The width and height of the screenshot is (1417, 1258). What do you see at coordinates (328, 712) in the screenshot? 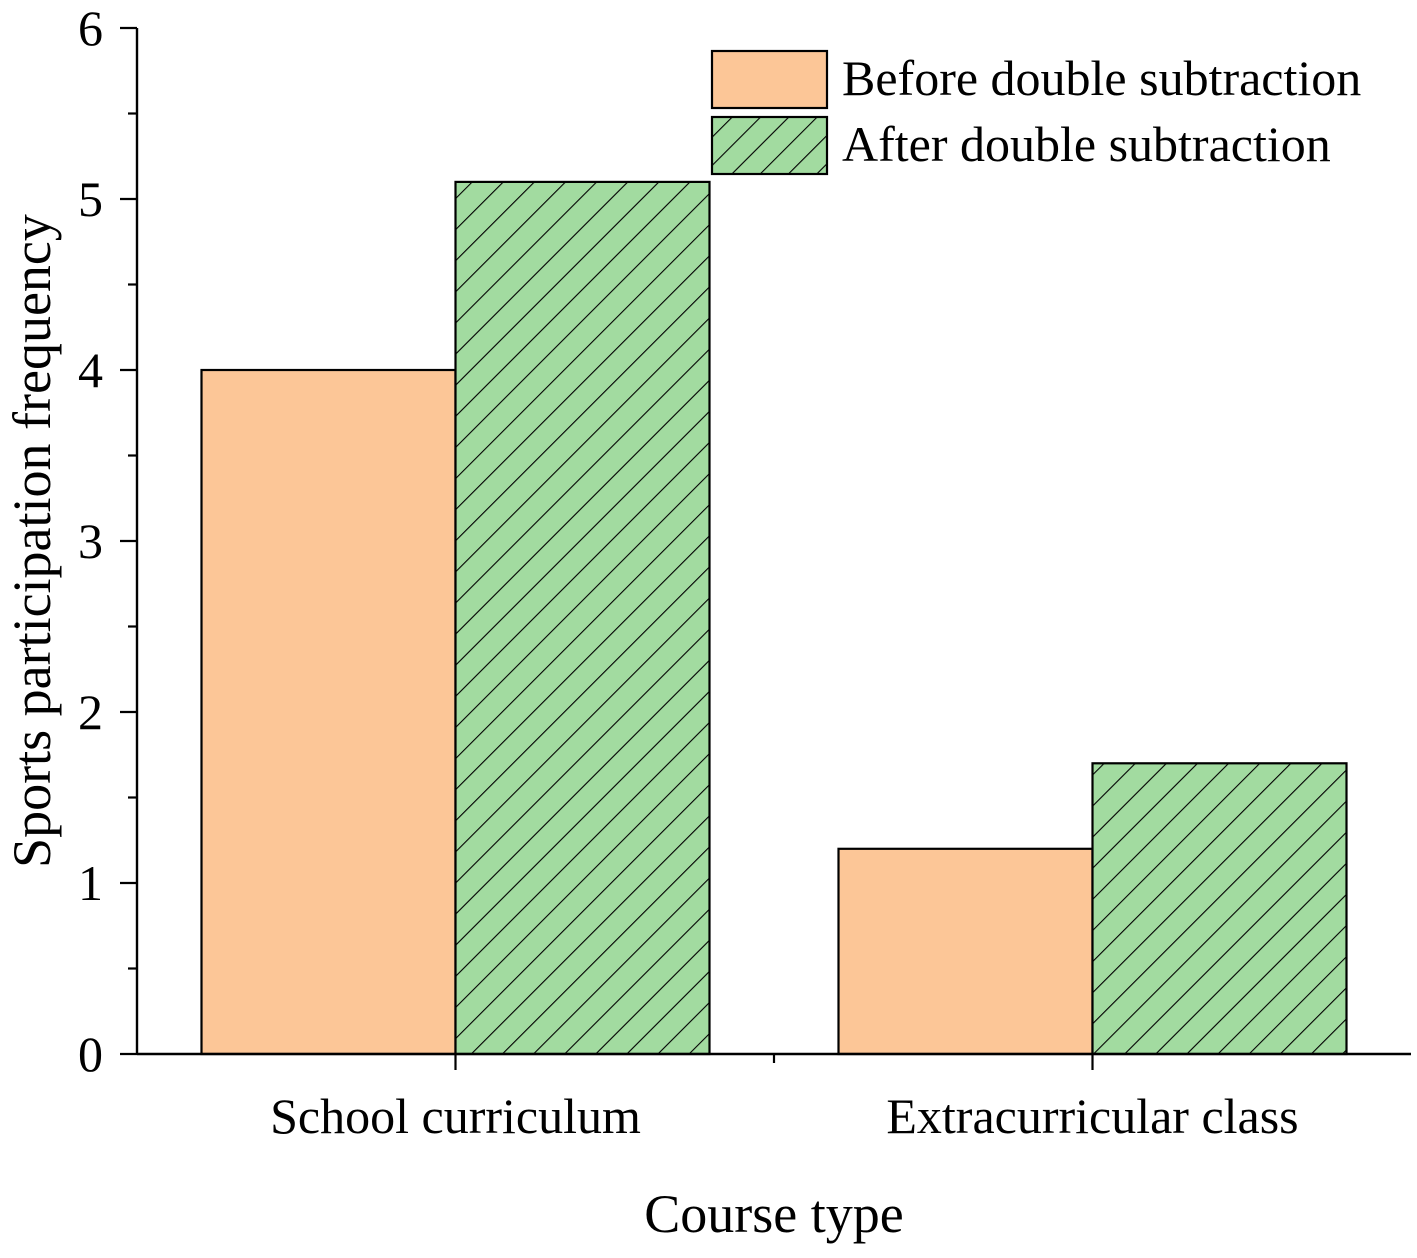
I see `bar-before-school-curriculum` at bounding box center [328, 712].